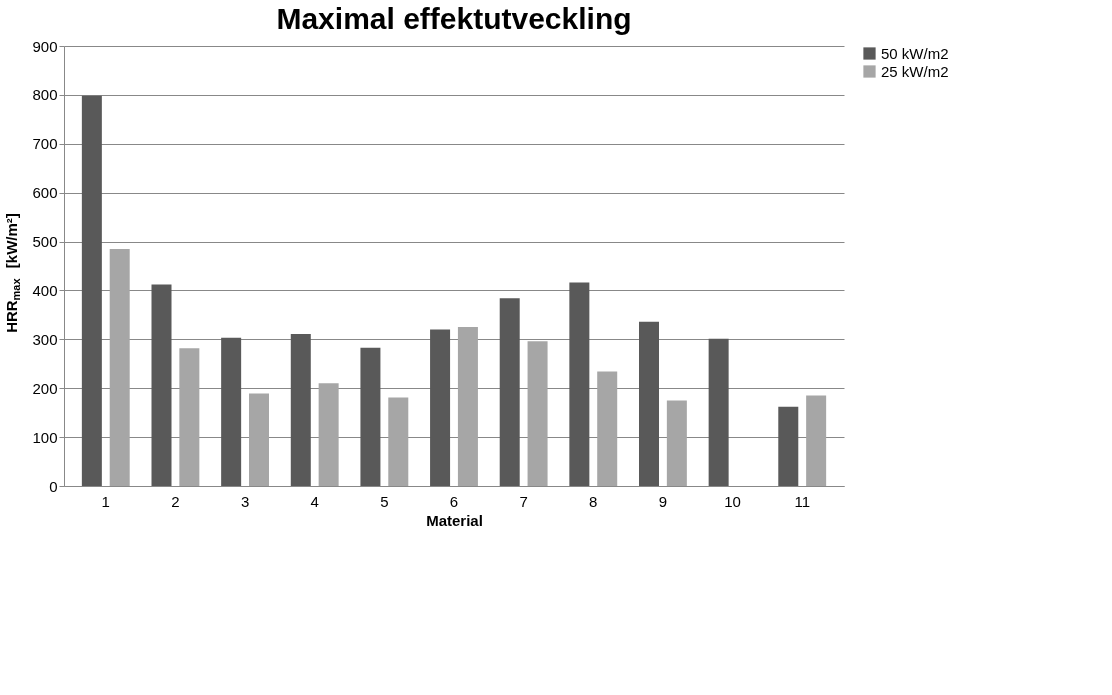  Describe the element at coordinates (915, 71) in the screenshot. I see `legend-label: 25 kW/m2` at that location.